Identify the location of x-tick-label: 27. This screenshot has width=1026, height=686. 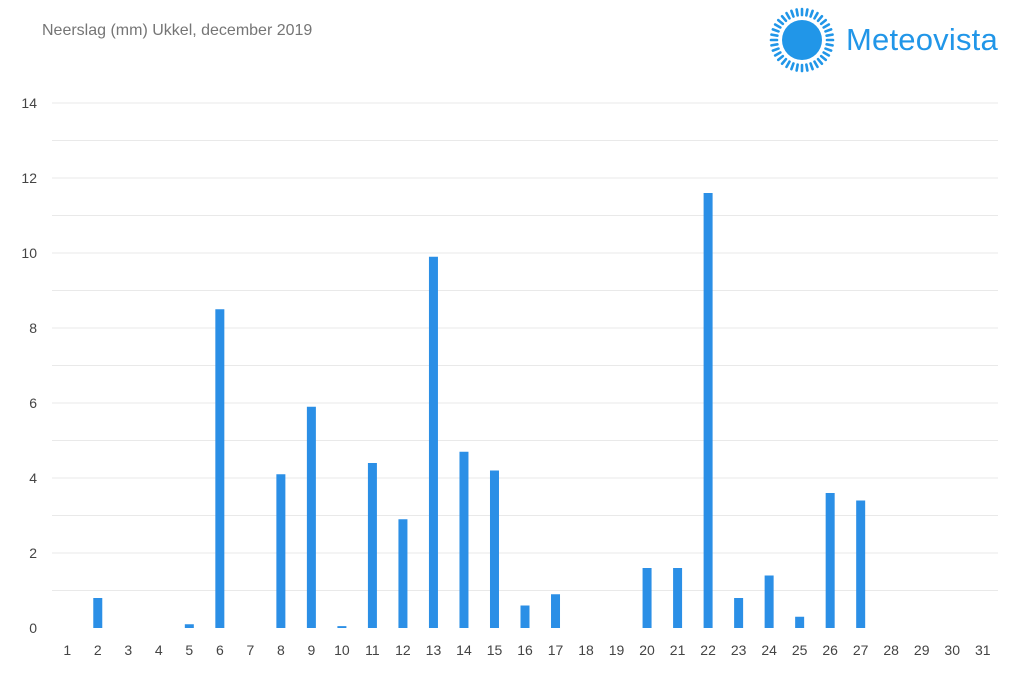
(861, 650).